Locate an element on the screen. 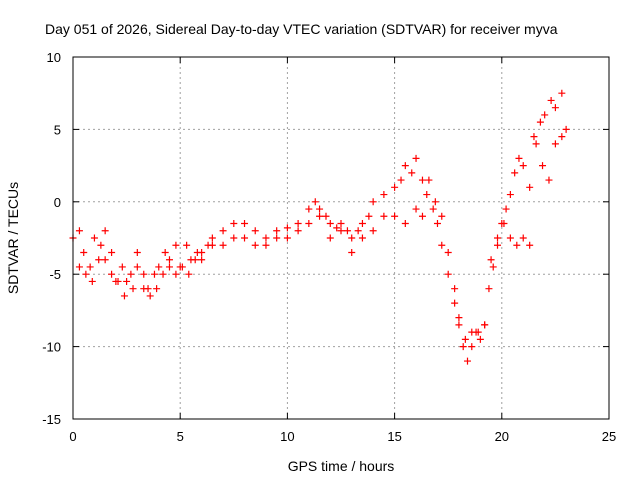 This screenshot has height=480, width=640. y-tick-labels: 10 5 0 -5 -10 -15 is located at coordinates (51, 238).